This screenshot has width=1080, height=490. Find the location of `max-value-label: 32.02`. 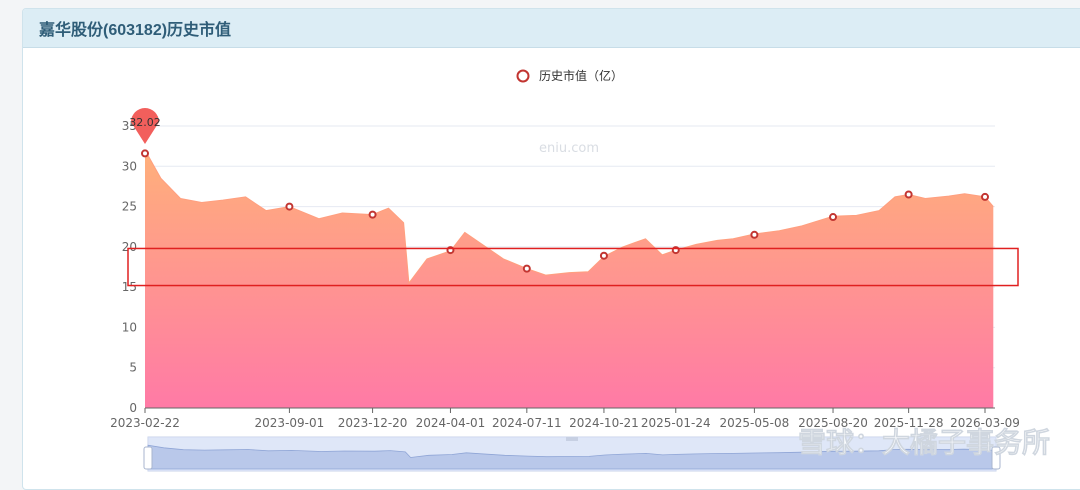

max-value-label: 32.02 is located at coordinates (145, 122).